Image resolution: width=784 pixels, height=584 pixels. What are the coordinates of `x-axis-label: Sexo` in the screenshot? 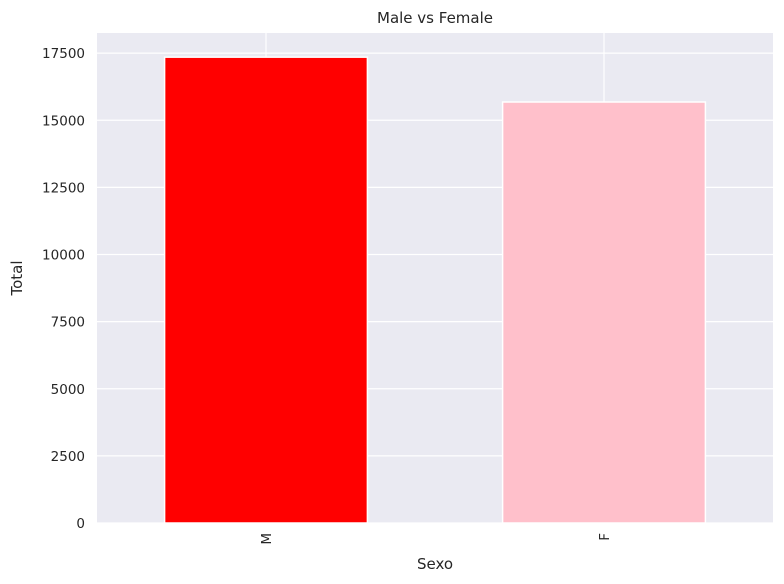 It's located at (435, 564).